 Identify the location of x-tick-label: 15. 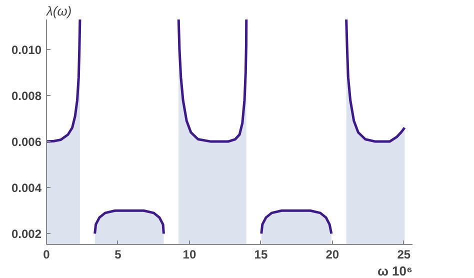
(261, 255).